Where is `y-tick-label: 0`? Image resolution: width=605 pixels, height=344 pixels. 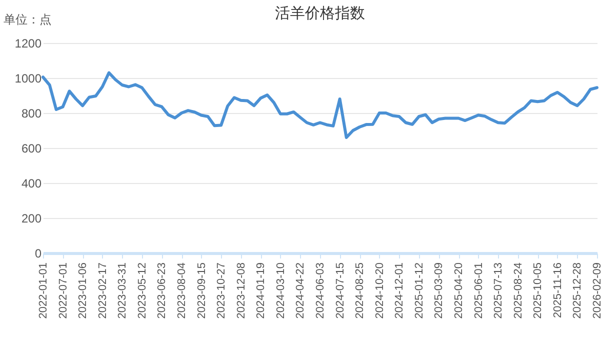
y-tick-label: 0 is located at coordinates (38, 253).